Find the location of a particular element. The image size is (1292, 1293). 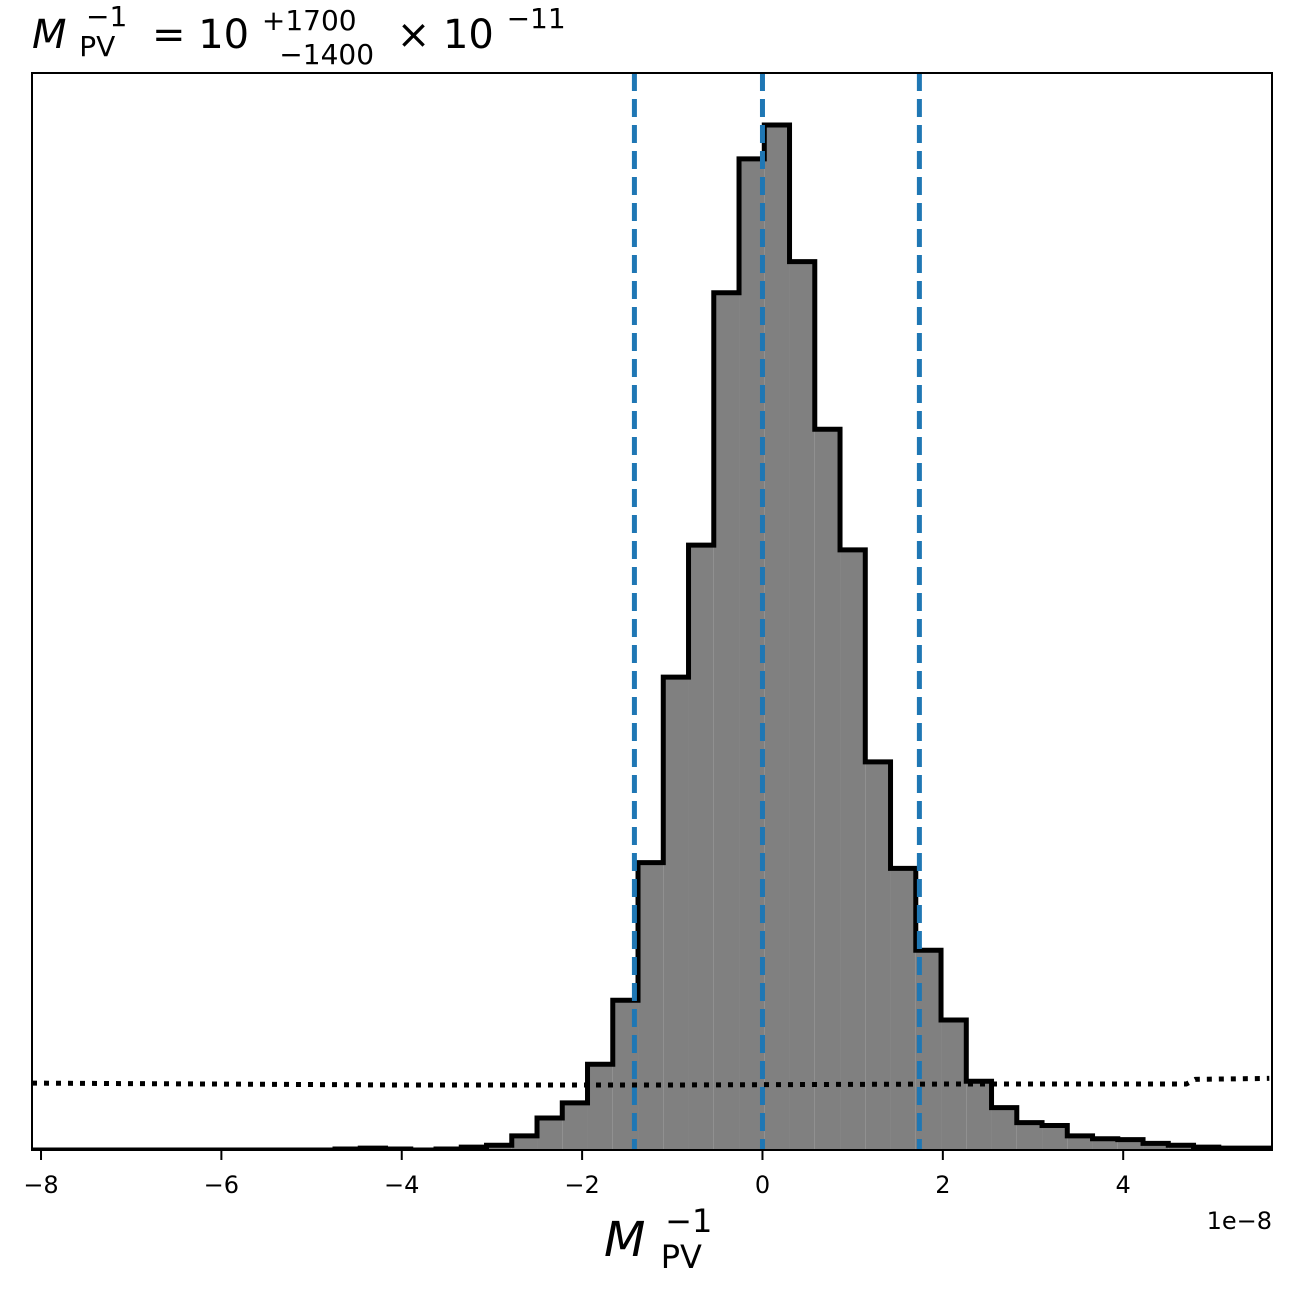

xlabel-base: M is located at coordinates (624, 1240).